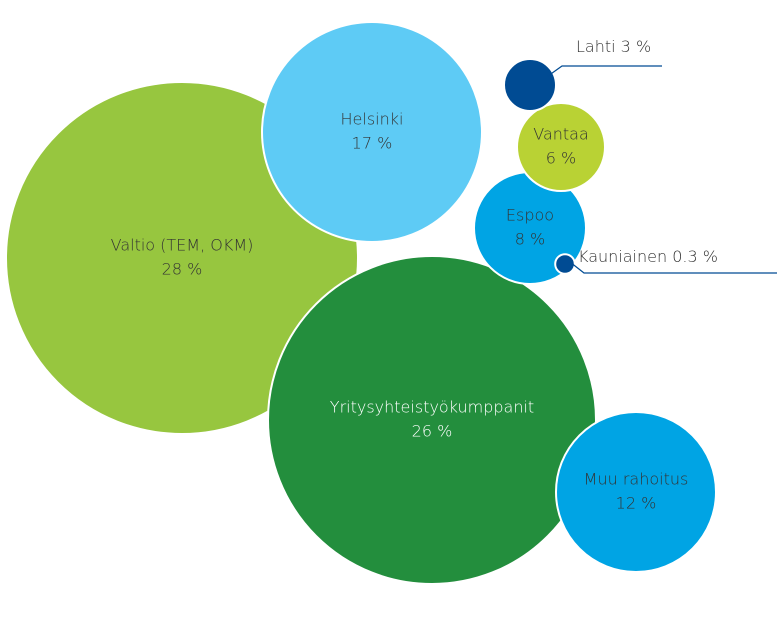 This screenshot has height=627, width=777. What do you see at coordinates (622, 256) in the screenshot?
I see `callout-name: Kauniainen` at bounding box center [622, 256].